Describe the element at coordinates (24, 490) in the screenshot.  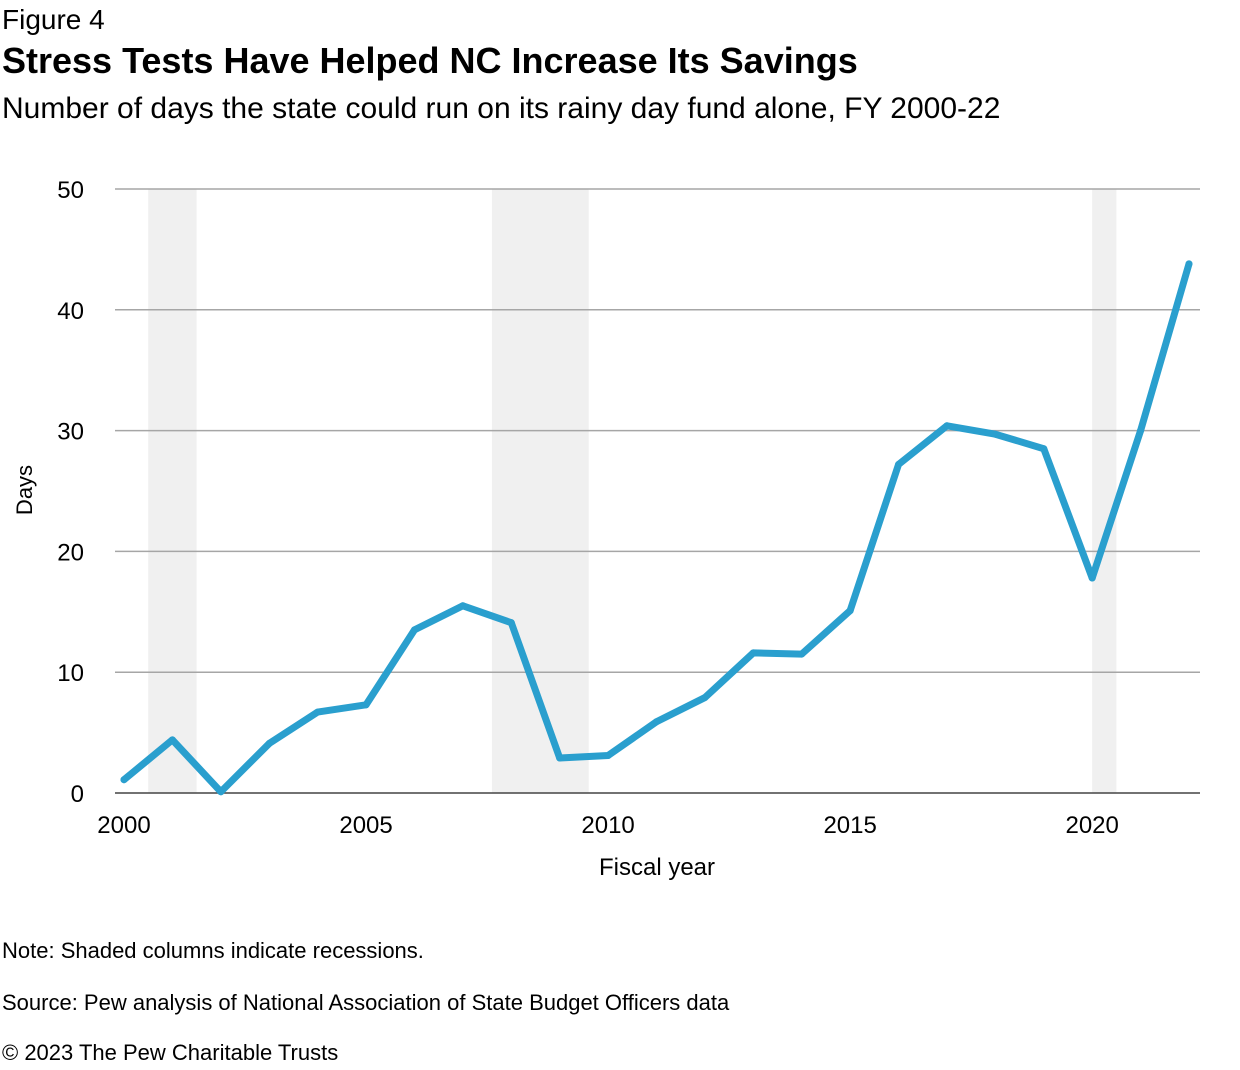
I see `y-axis-label: Days` at that location.